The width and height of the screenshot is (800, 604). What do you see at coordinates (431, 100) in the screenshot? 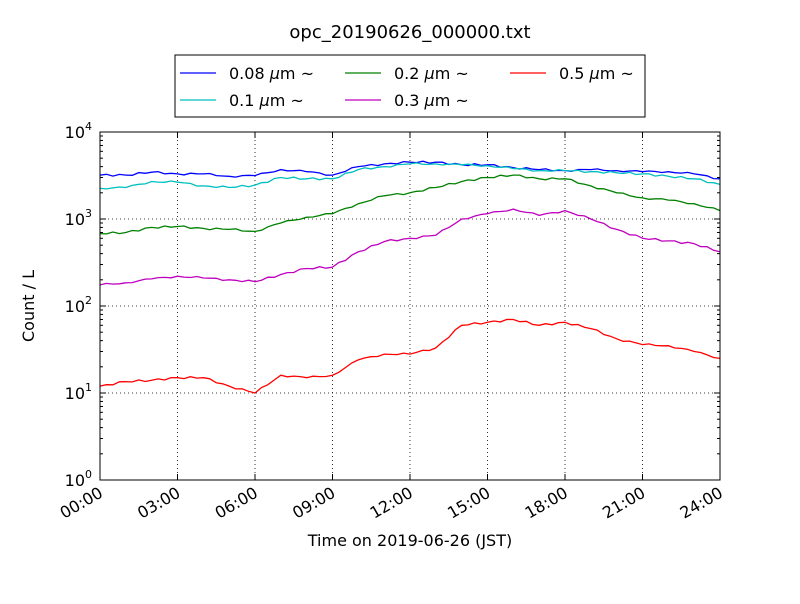
I see `legend-label: 0.3 μm ~` at bounding box center [431, 100].